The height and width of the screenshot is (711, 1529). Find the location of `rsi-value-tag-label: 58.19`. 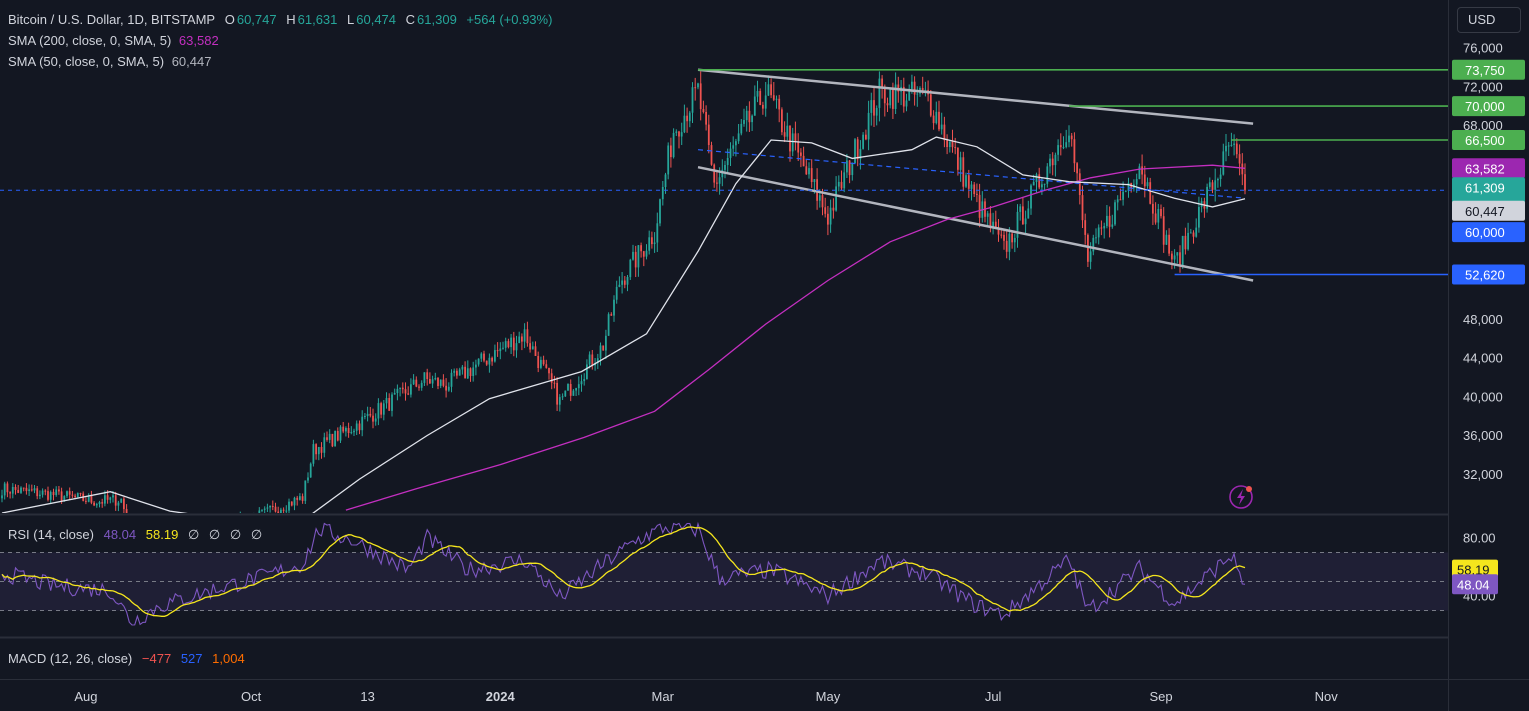

rsi-value-tag-label: 58.19 is located at coordinates (1473, 570).